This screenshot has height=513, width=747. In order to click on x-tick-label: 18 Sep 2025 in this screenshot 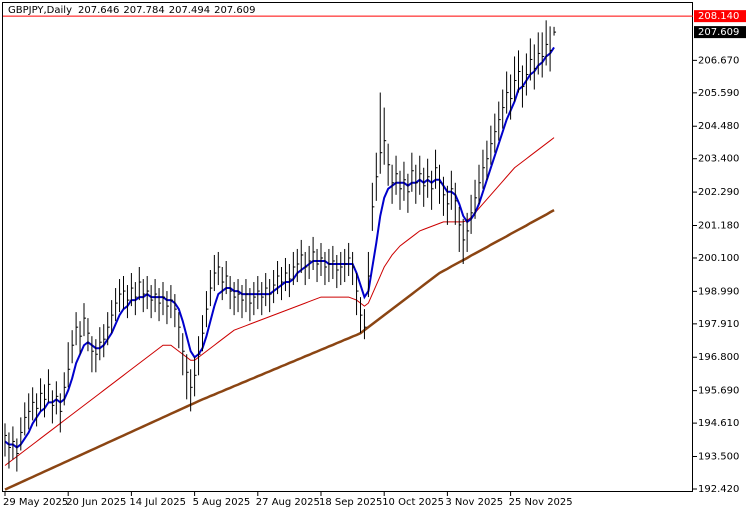, I will do `click(350, 502)`.